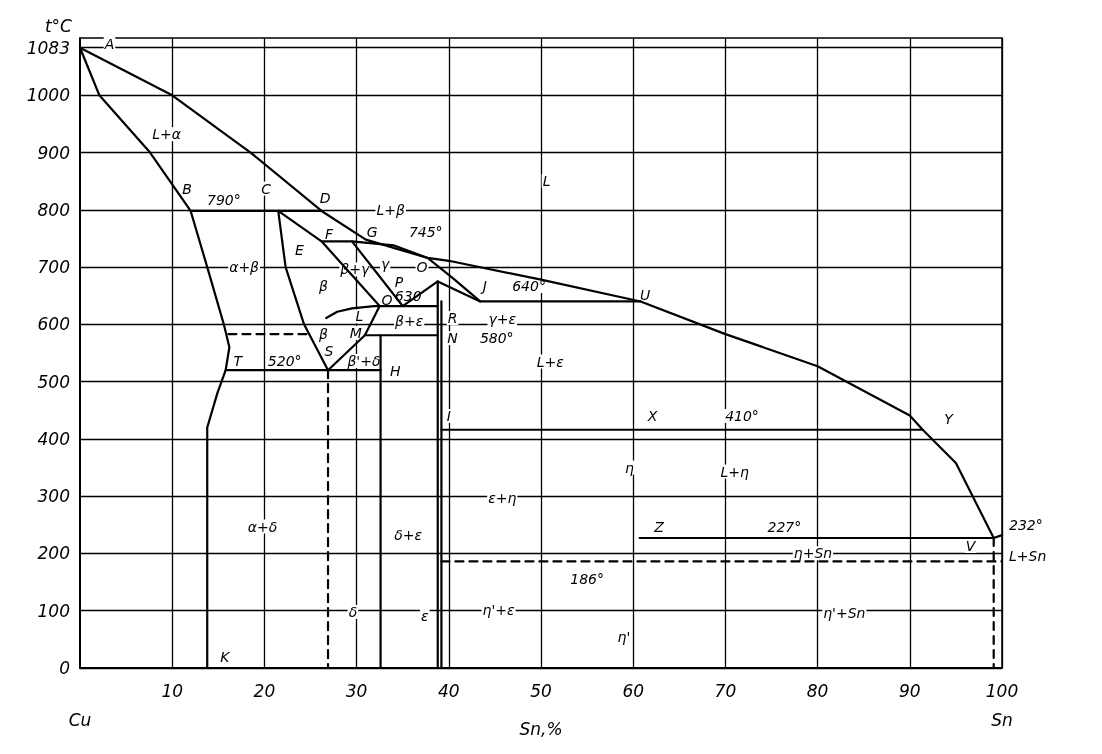  Describe the element at coordinates (355, 332) in the screenshot. I see `annotation: M` at that location.